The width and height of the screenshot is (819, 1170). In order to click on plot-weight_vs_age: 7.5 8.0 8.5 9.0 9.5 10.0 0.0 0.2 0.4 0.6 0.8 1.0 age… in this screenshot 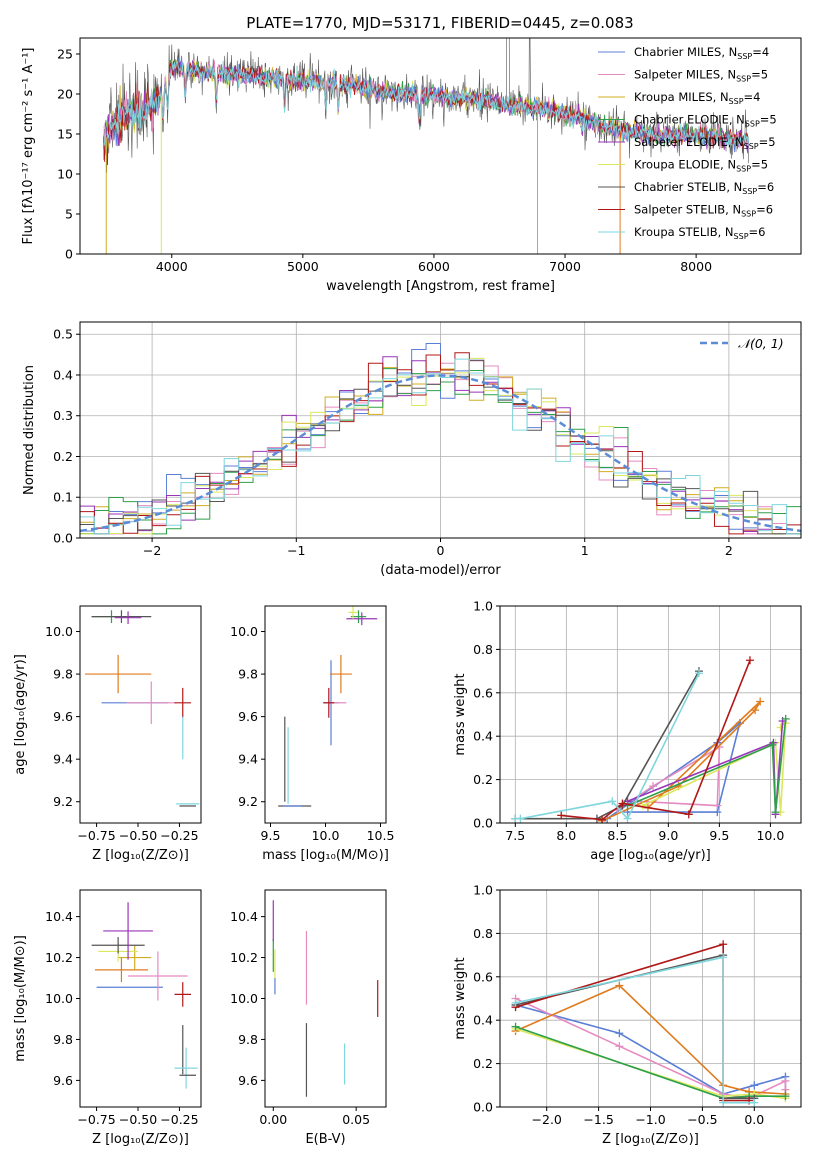, I will do `click(627, 731)`.